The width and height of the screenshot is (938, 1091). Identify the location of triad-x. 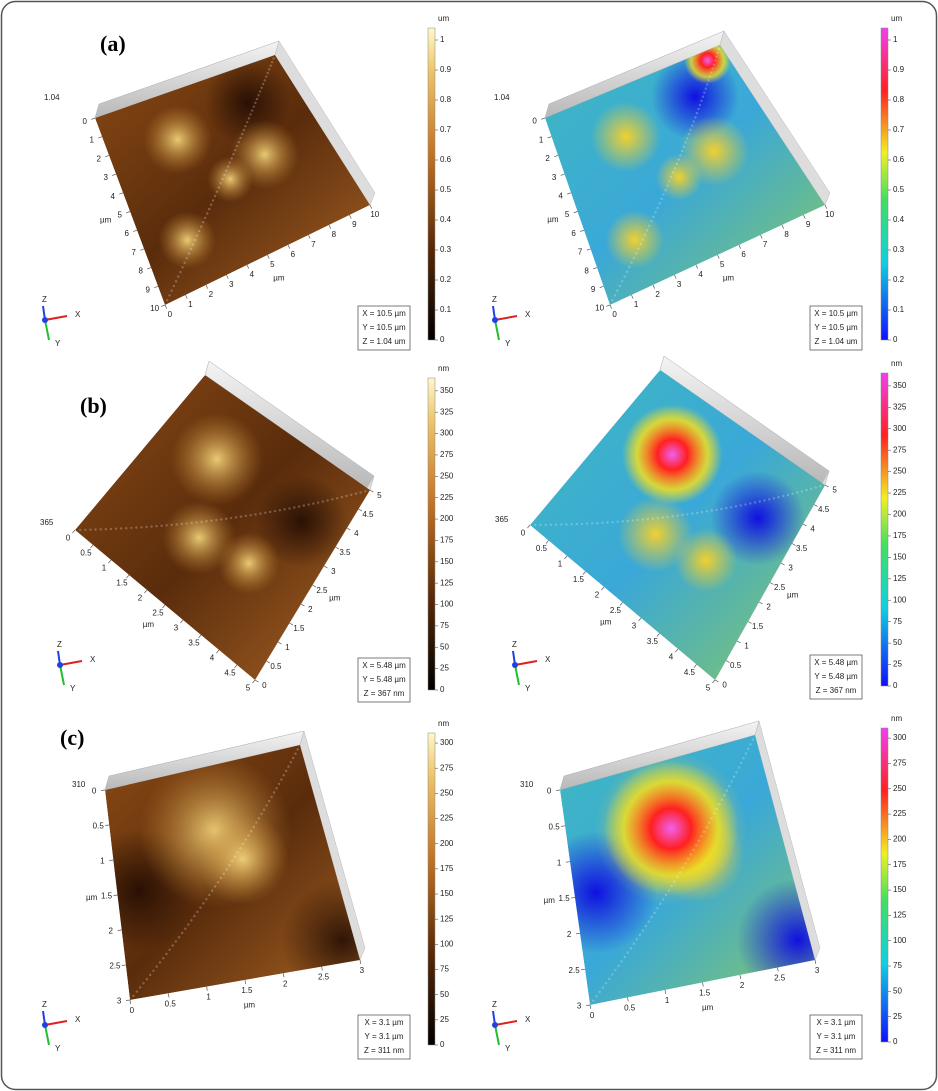
(71, 663).